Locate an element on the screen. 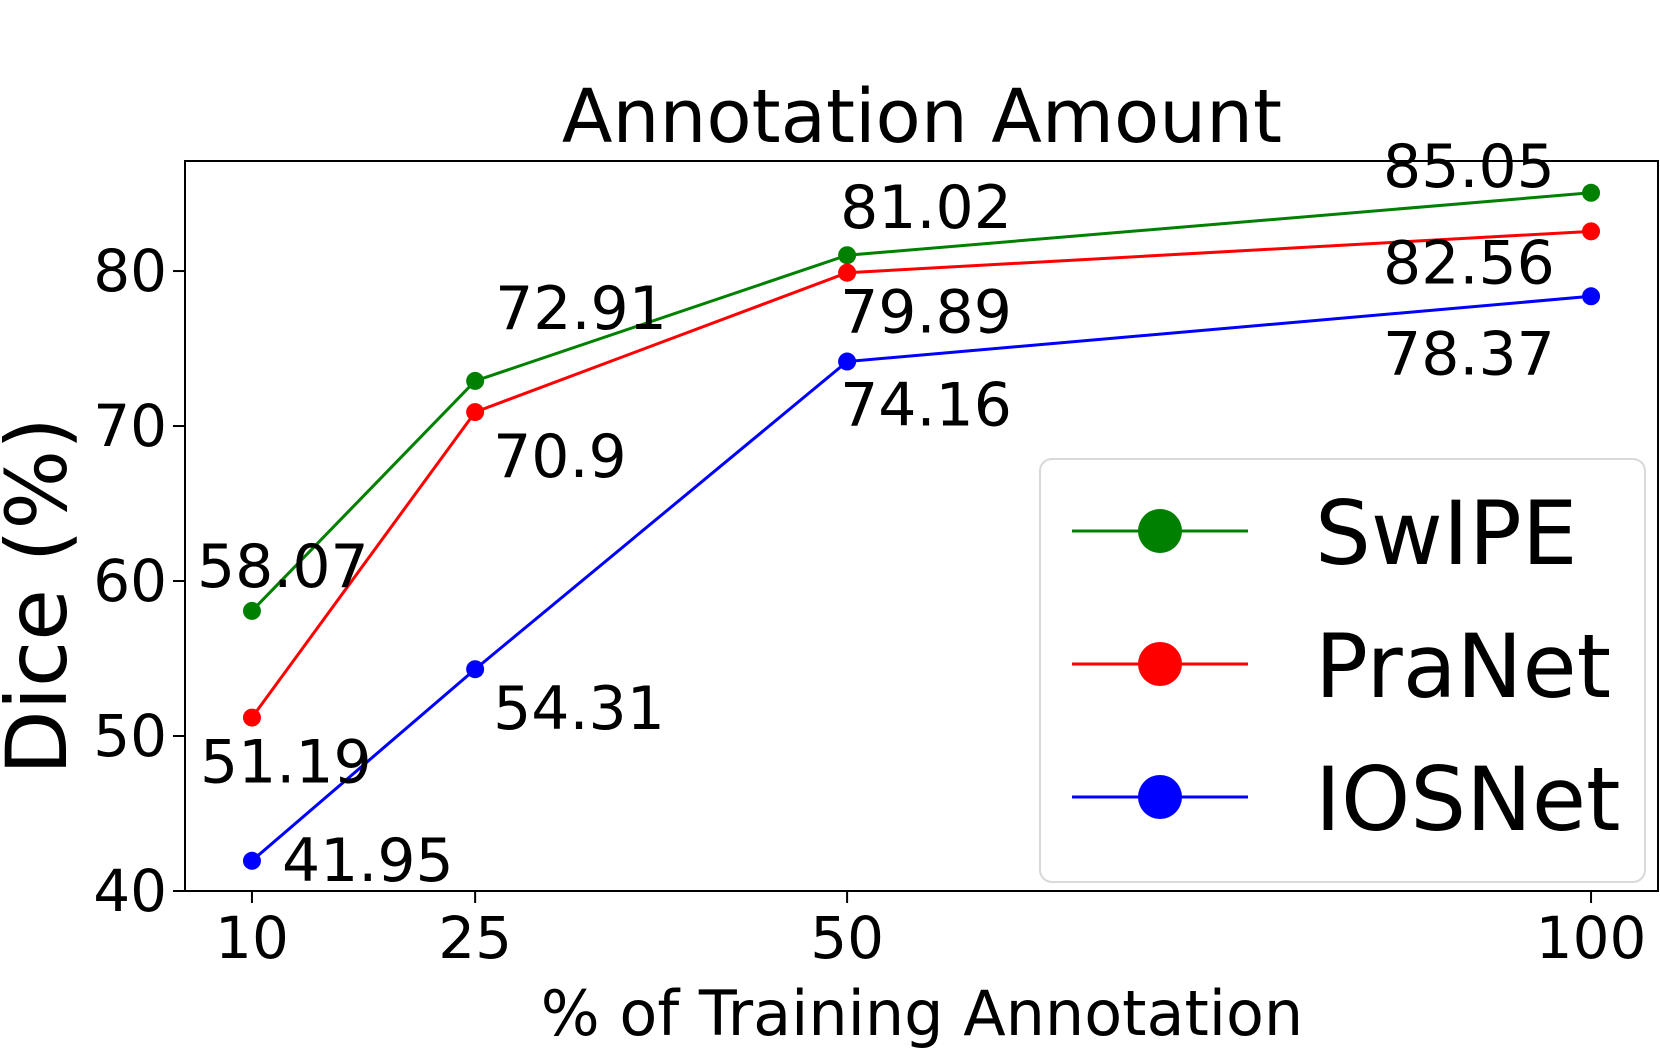 The width and height of the screenshot is (1660, 1049). data-label: 70.9 is located at coordinates (560, 457).